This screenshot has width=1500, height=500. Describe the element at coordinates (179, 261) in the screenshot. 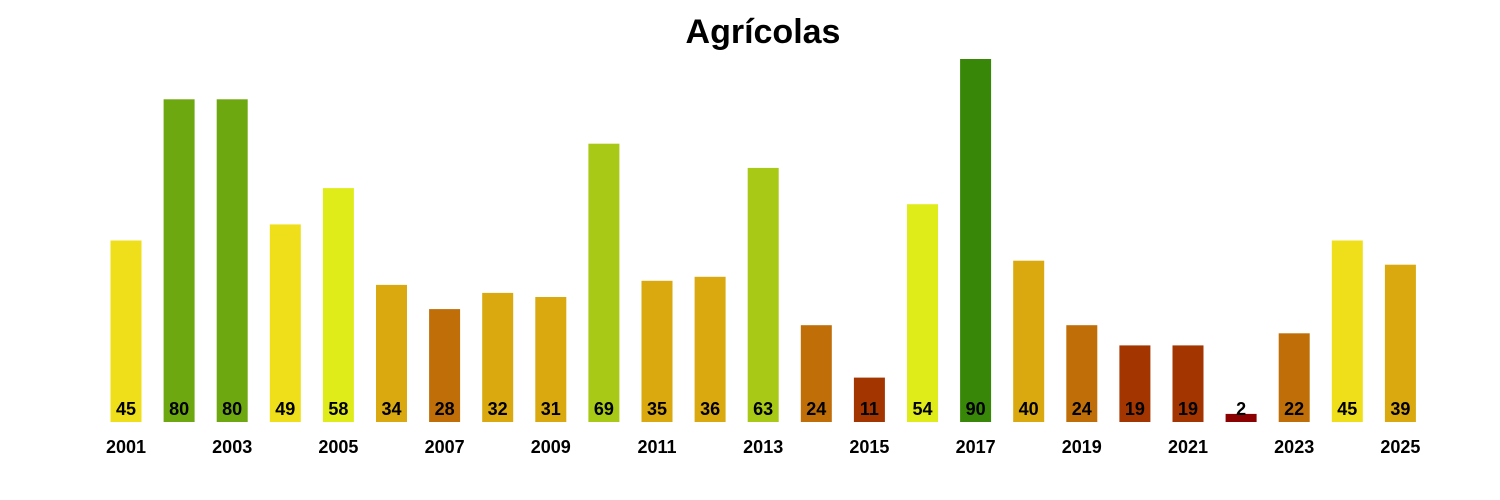

I see `bar-2002` at that location.